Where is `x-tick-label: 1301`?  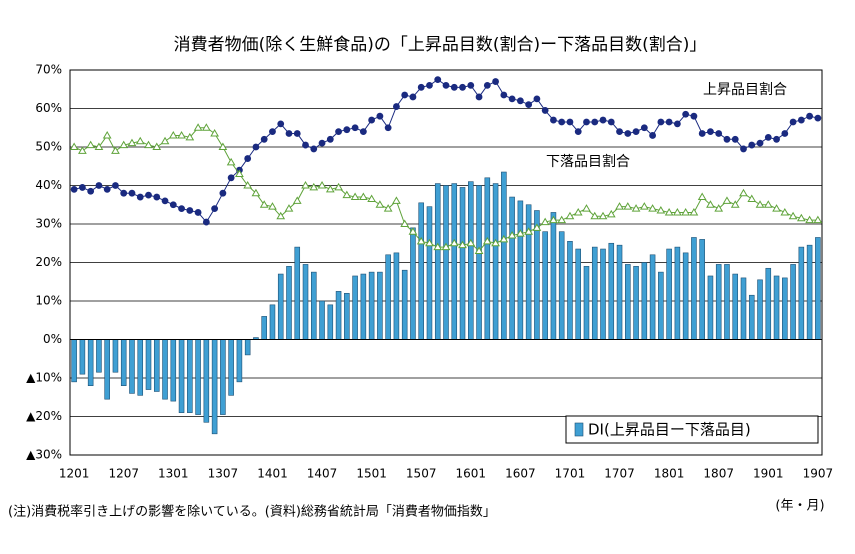 x-tick-label: 1301 is located at coordinates (173, 474).